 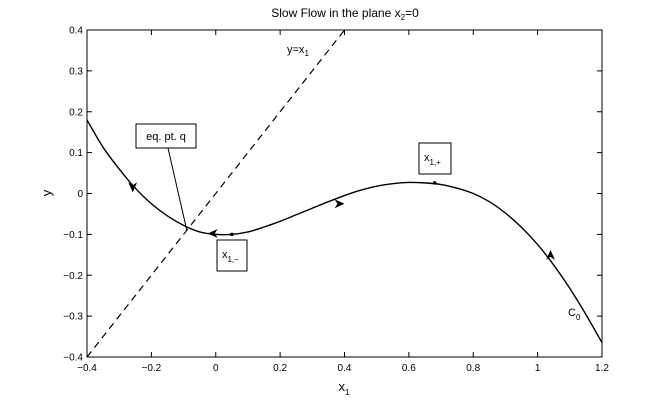 I want to click on chart-title-subscript: 2, so click(x=403, y=17).